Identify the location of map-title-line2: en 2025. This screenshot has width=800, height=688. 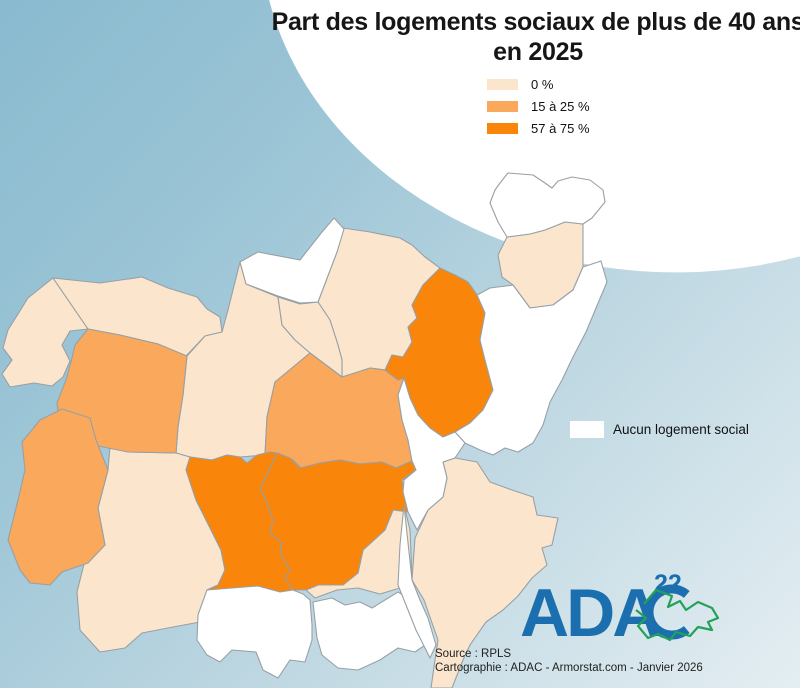
(538, 51).